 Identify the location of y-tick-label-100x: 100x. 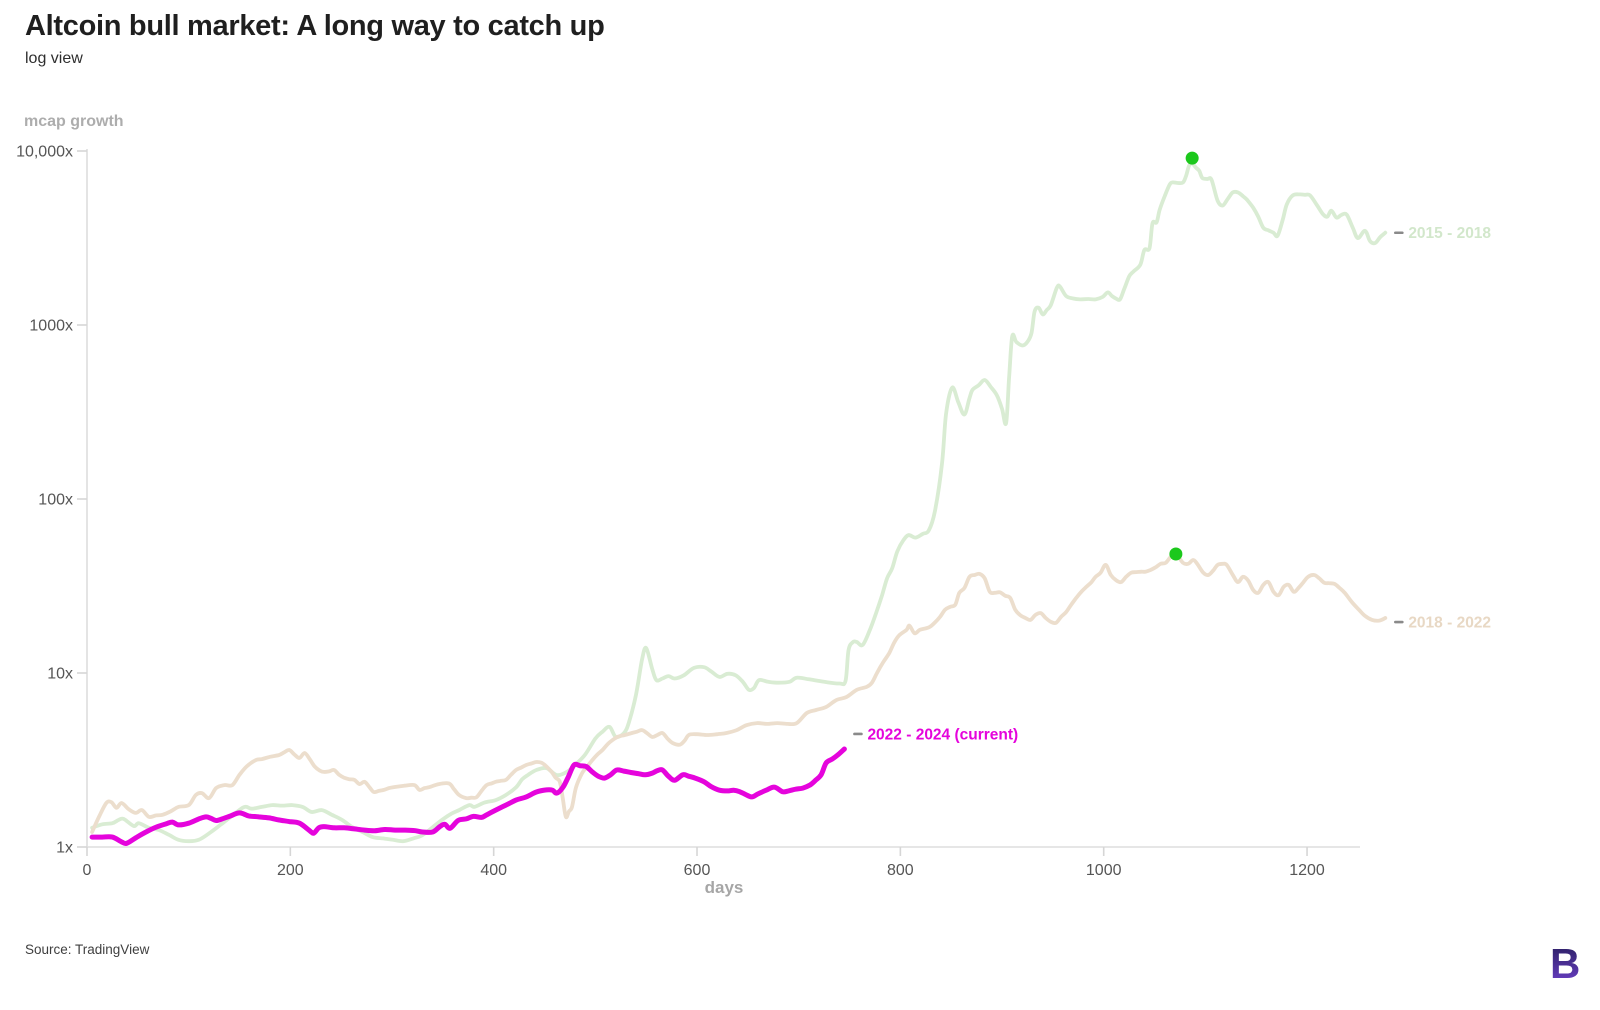
(55, 500).